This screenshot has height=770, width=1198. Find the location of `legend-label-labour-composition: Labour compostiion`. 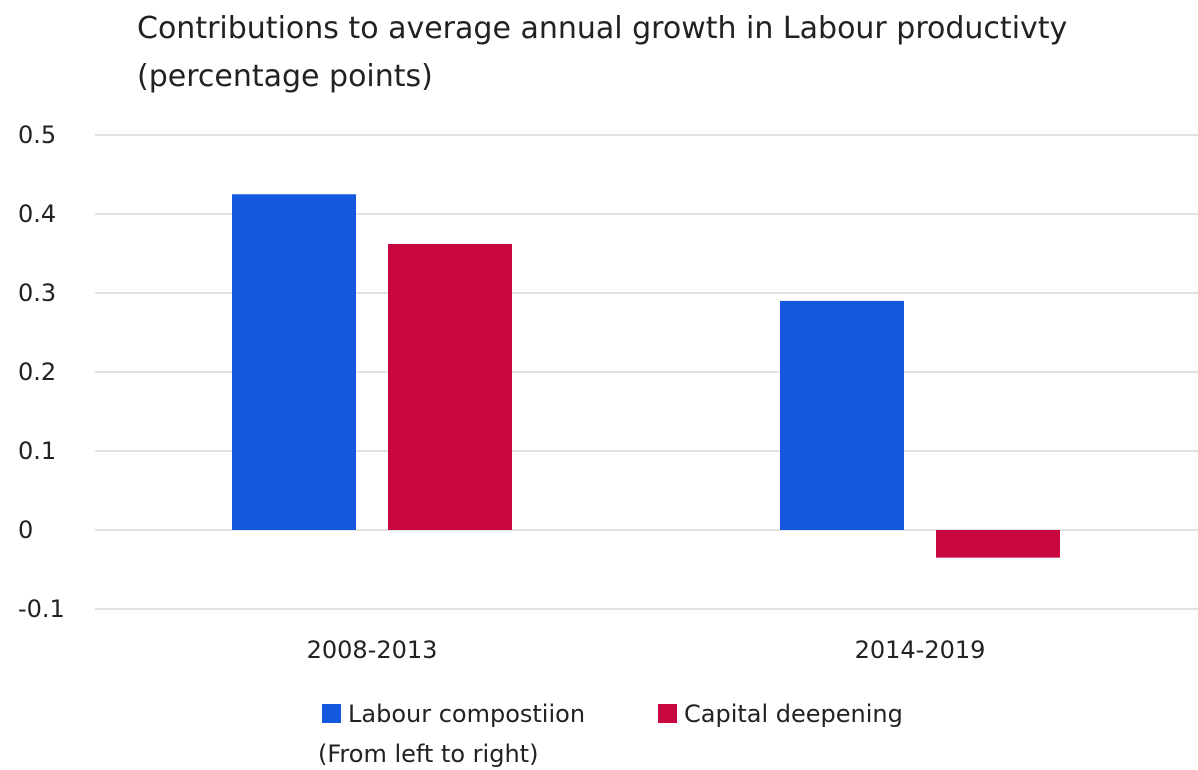

legend-label-labour-composition: Labour compostiion is located at coordinates (466, 714).